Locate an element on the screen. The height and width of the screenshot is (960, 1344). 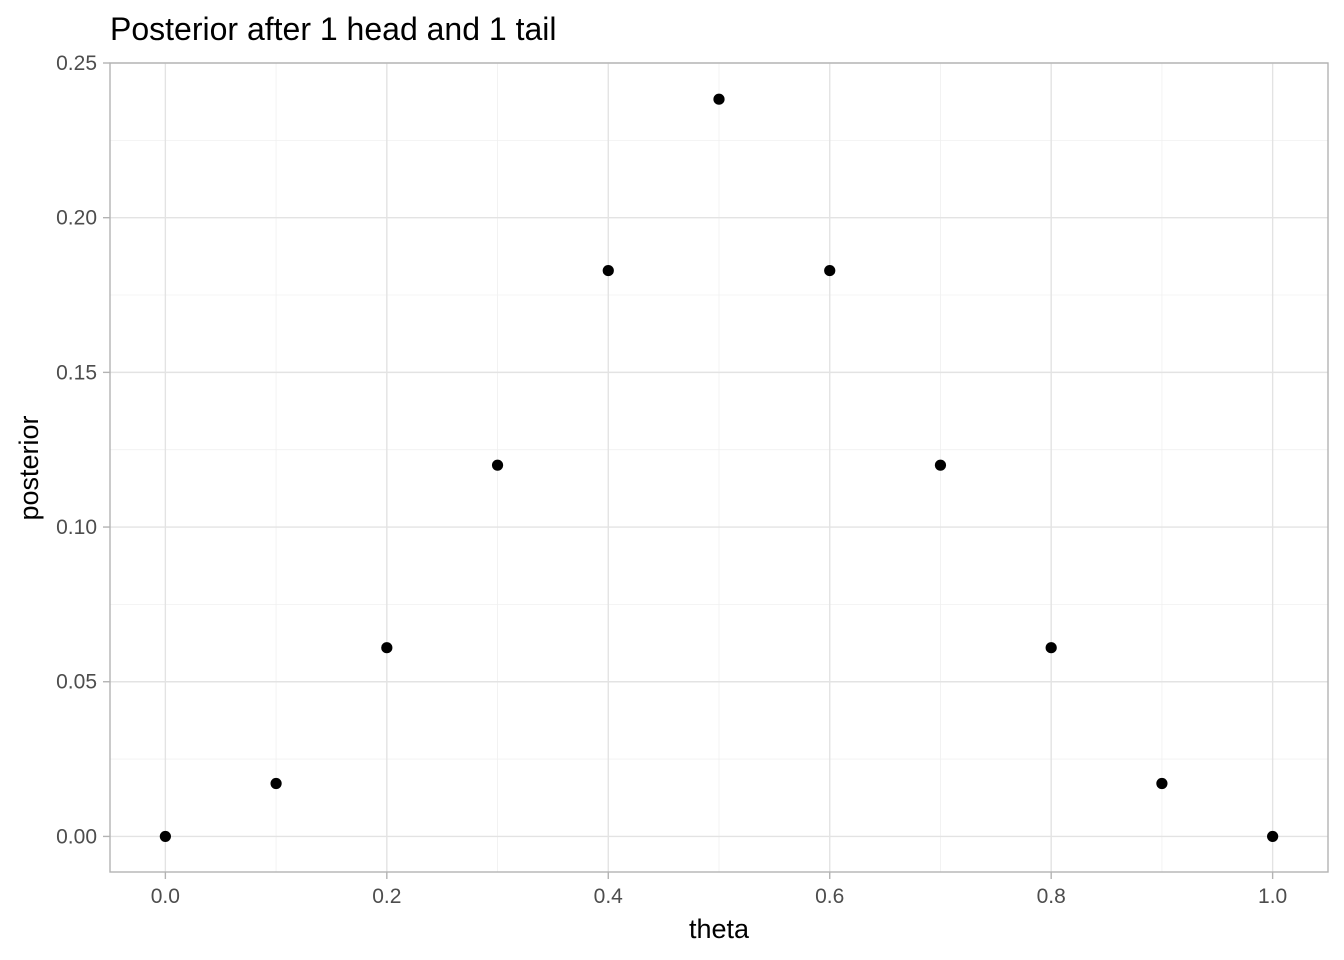
x-tick-label: 0.4 is located at coordinates (609, 896).